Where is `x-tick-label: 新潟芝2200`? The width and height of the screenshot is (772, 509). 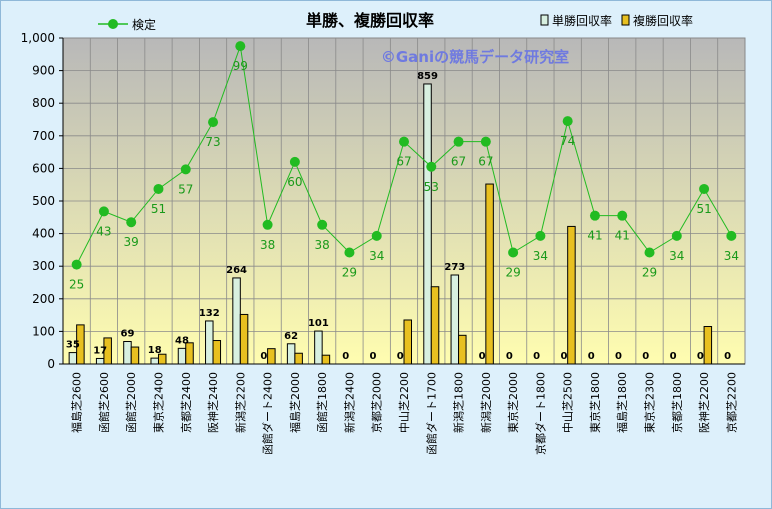
x-tick-label: 新潟芝2200 is located at coordinates (240, 402).